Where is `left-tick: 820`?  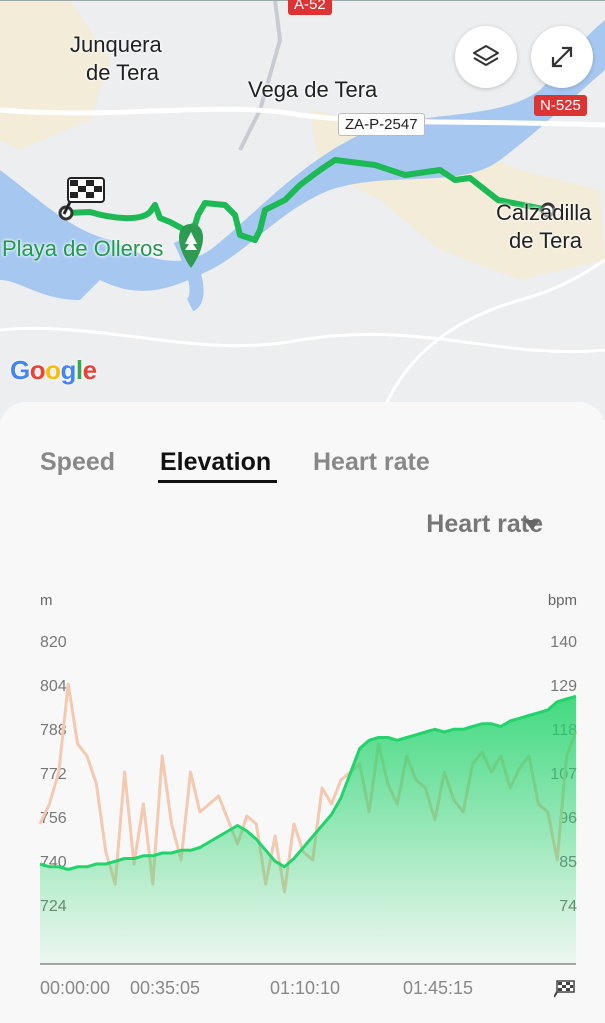
left-tick: 820 is located at coordinates (53, 642).